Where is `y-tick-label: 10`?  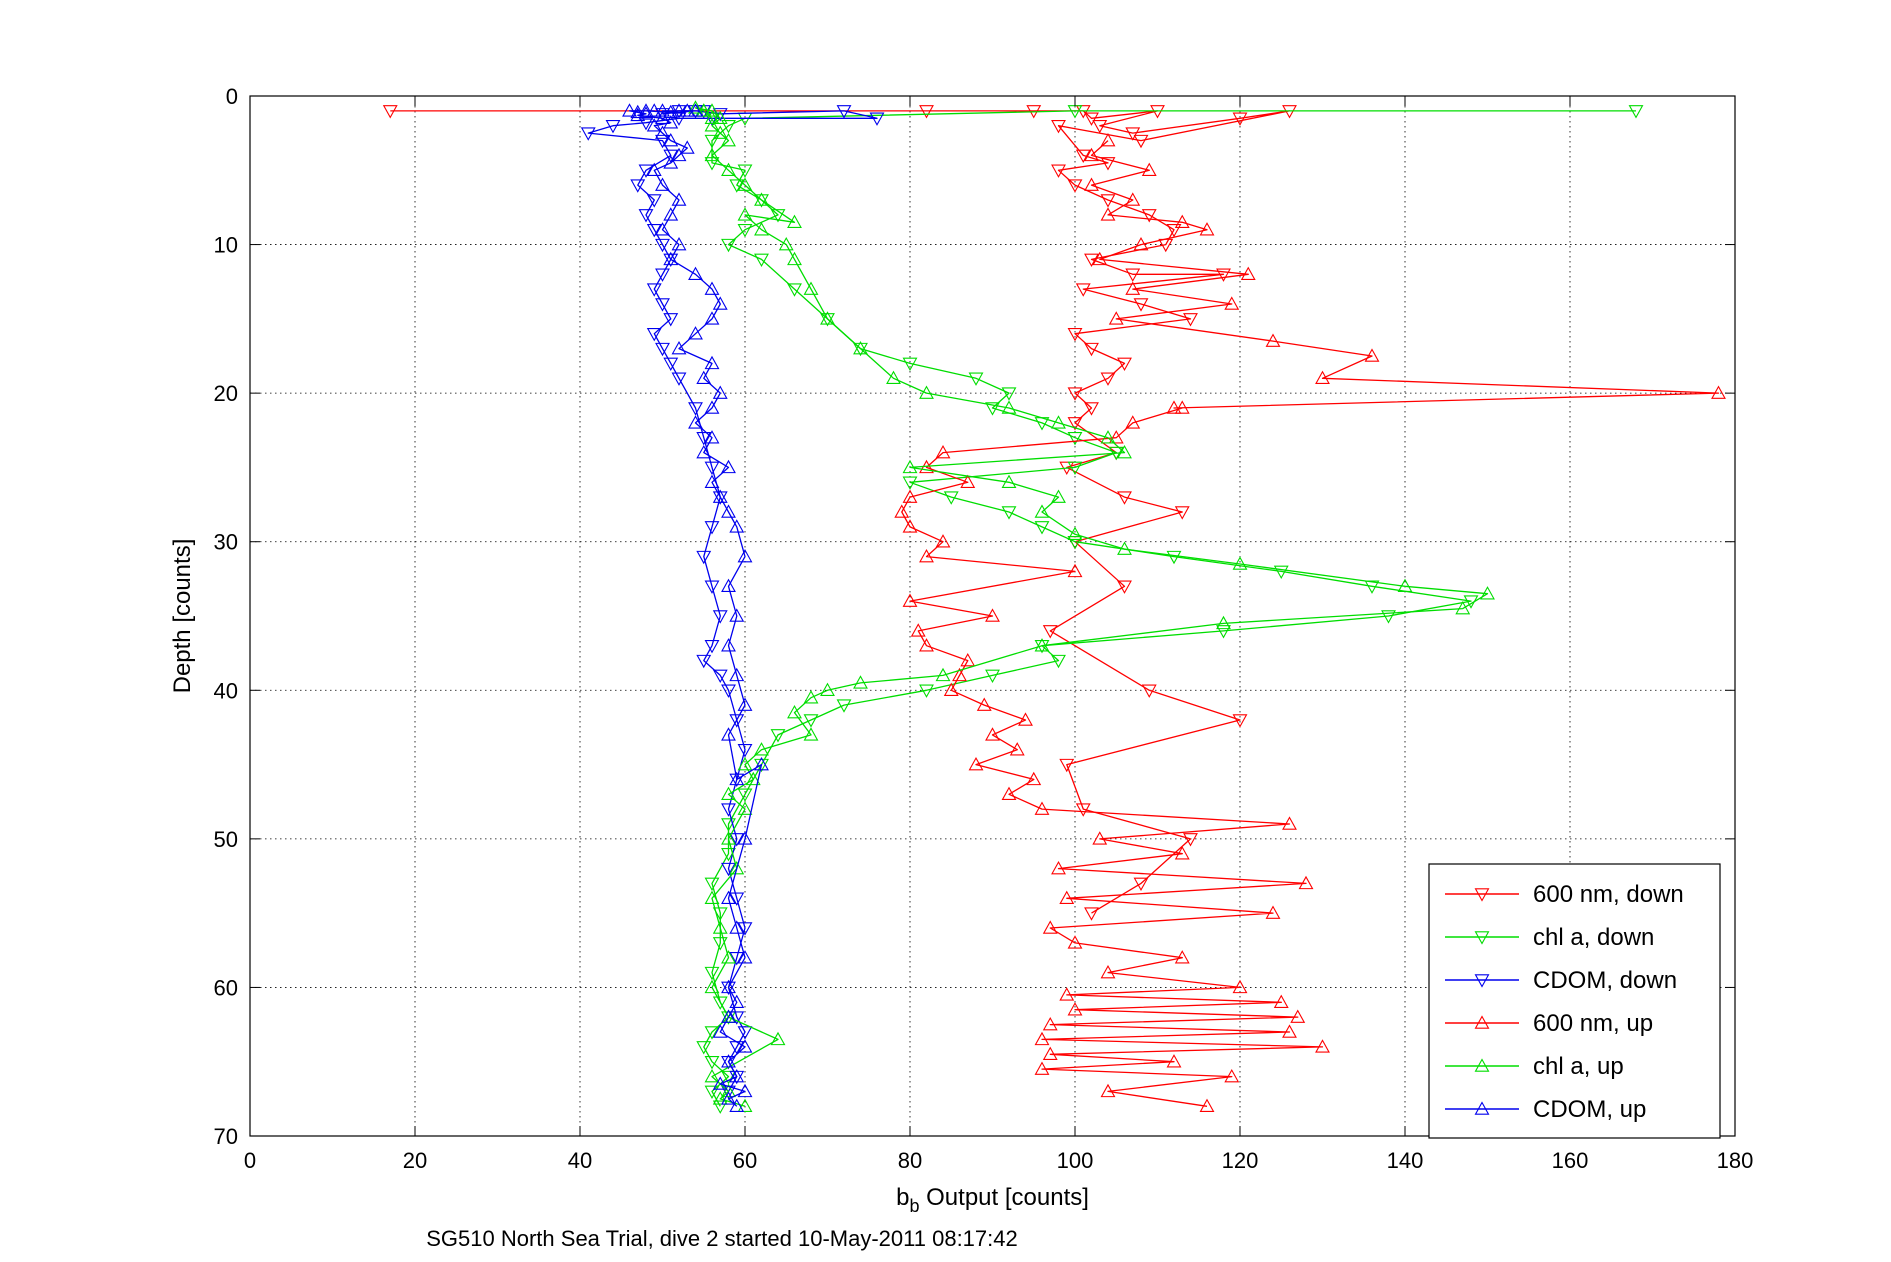 y-tick-label: 10 is located at coordinates (226, 245).